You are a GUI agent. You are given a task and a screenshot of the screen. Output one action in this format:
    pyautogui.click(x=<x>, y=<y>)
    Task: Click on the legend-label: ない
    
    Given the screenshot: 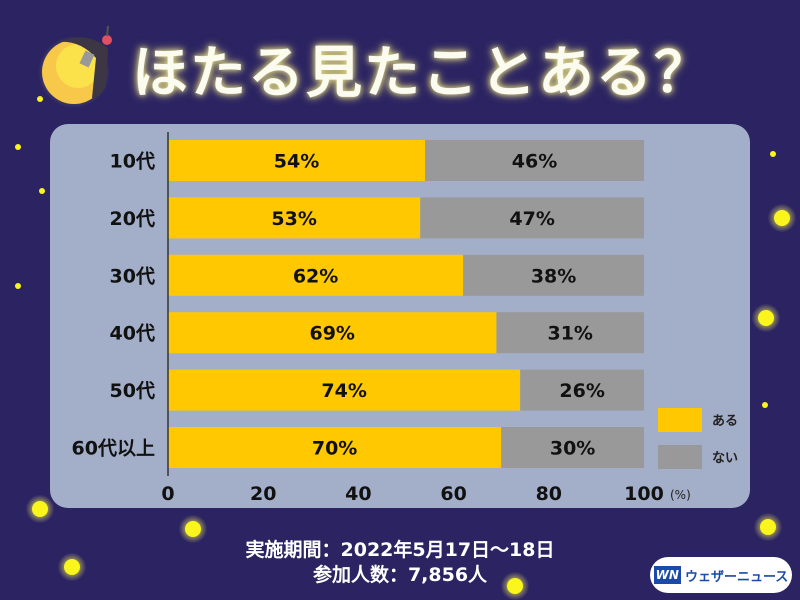 What is the action you would take?
    pyautogui.click(x=725, y=458)
    